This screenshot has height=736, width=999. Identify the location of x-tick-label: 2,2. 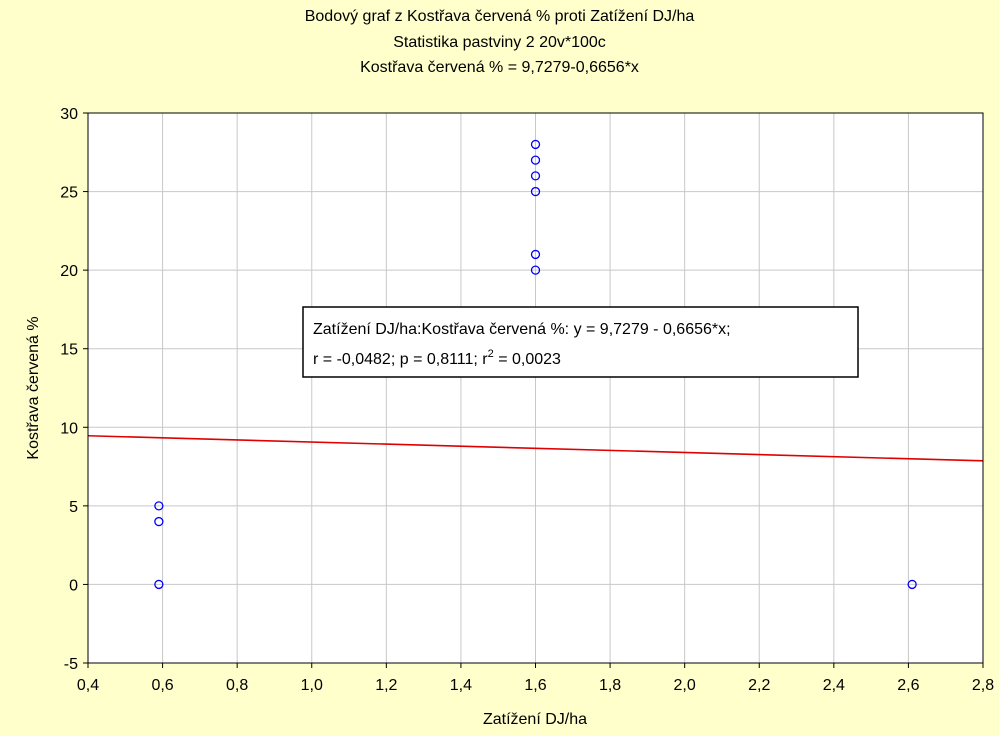
(759, 685).